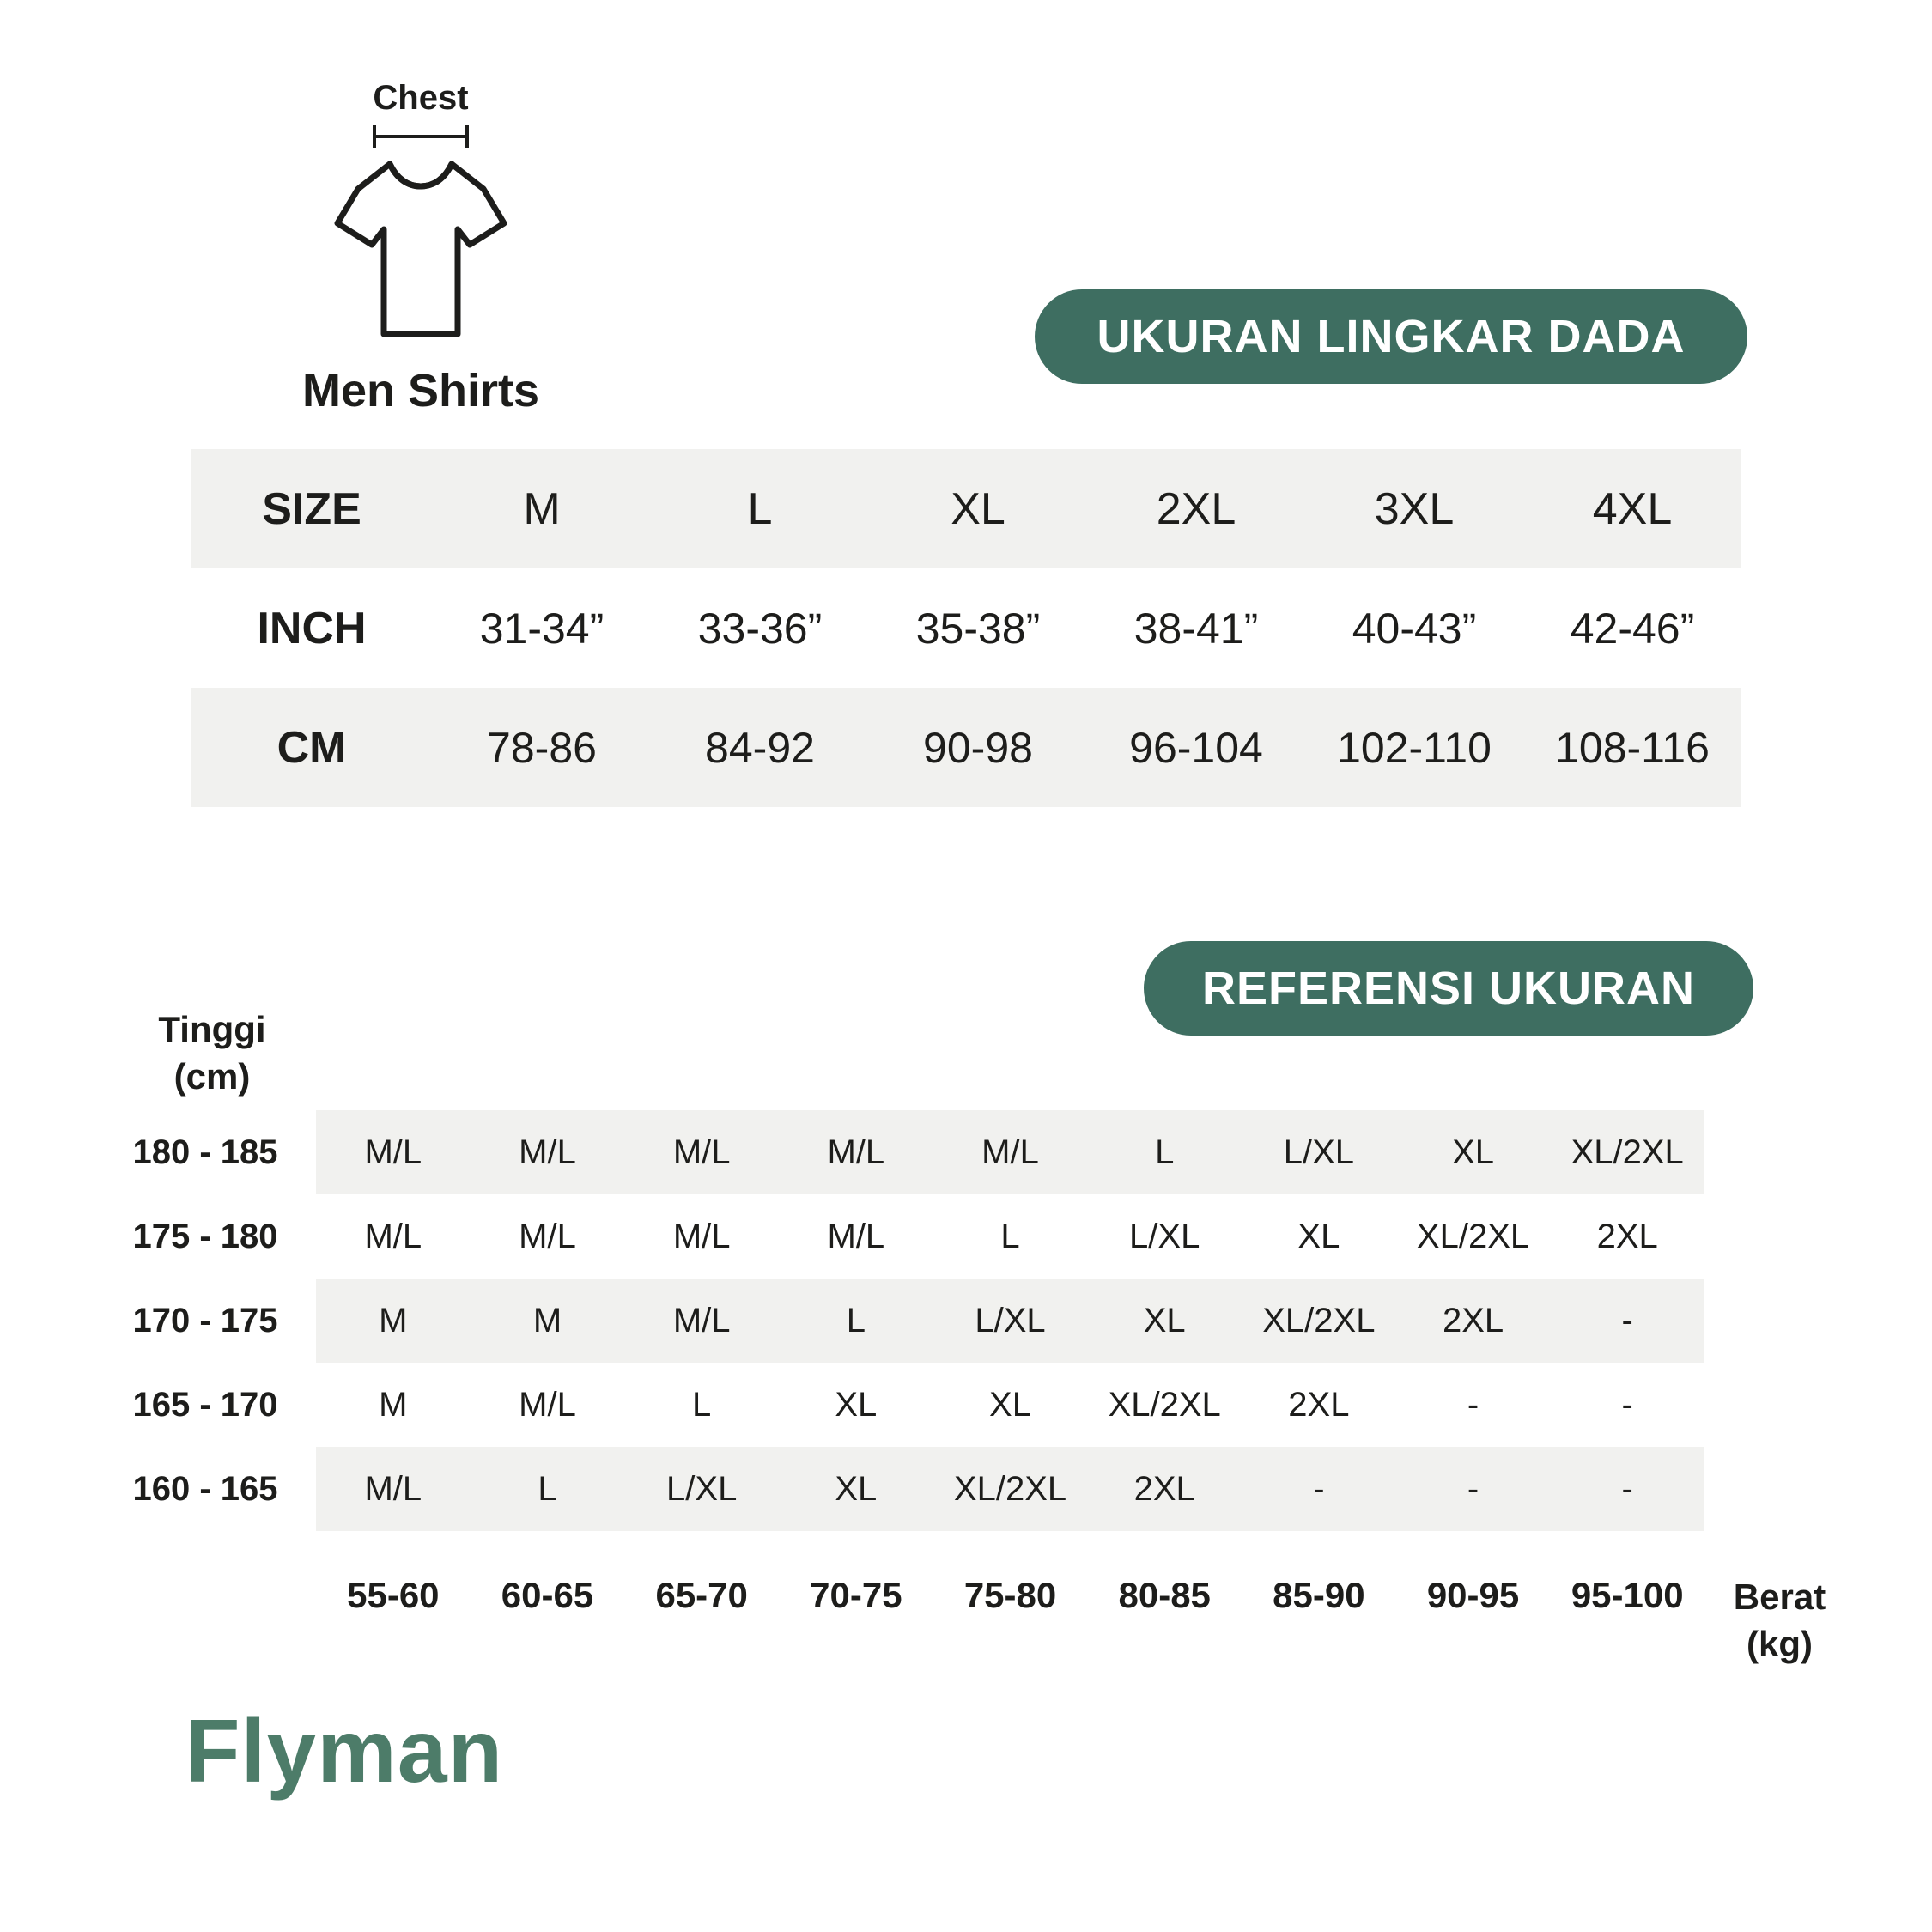 The width and height of the screenshot is (1932, 1932). What do you see at coordinates (542, 748) in the screenshot?
I see `size-table-cell: 78-86` at bounding box center [542, 748].